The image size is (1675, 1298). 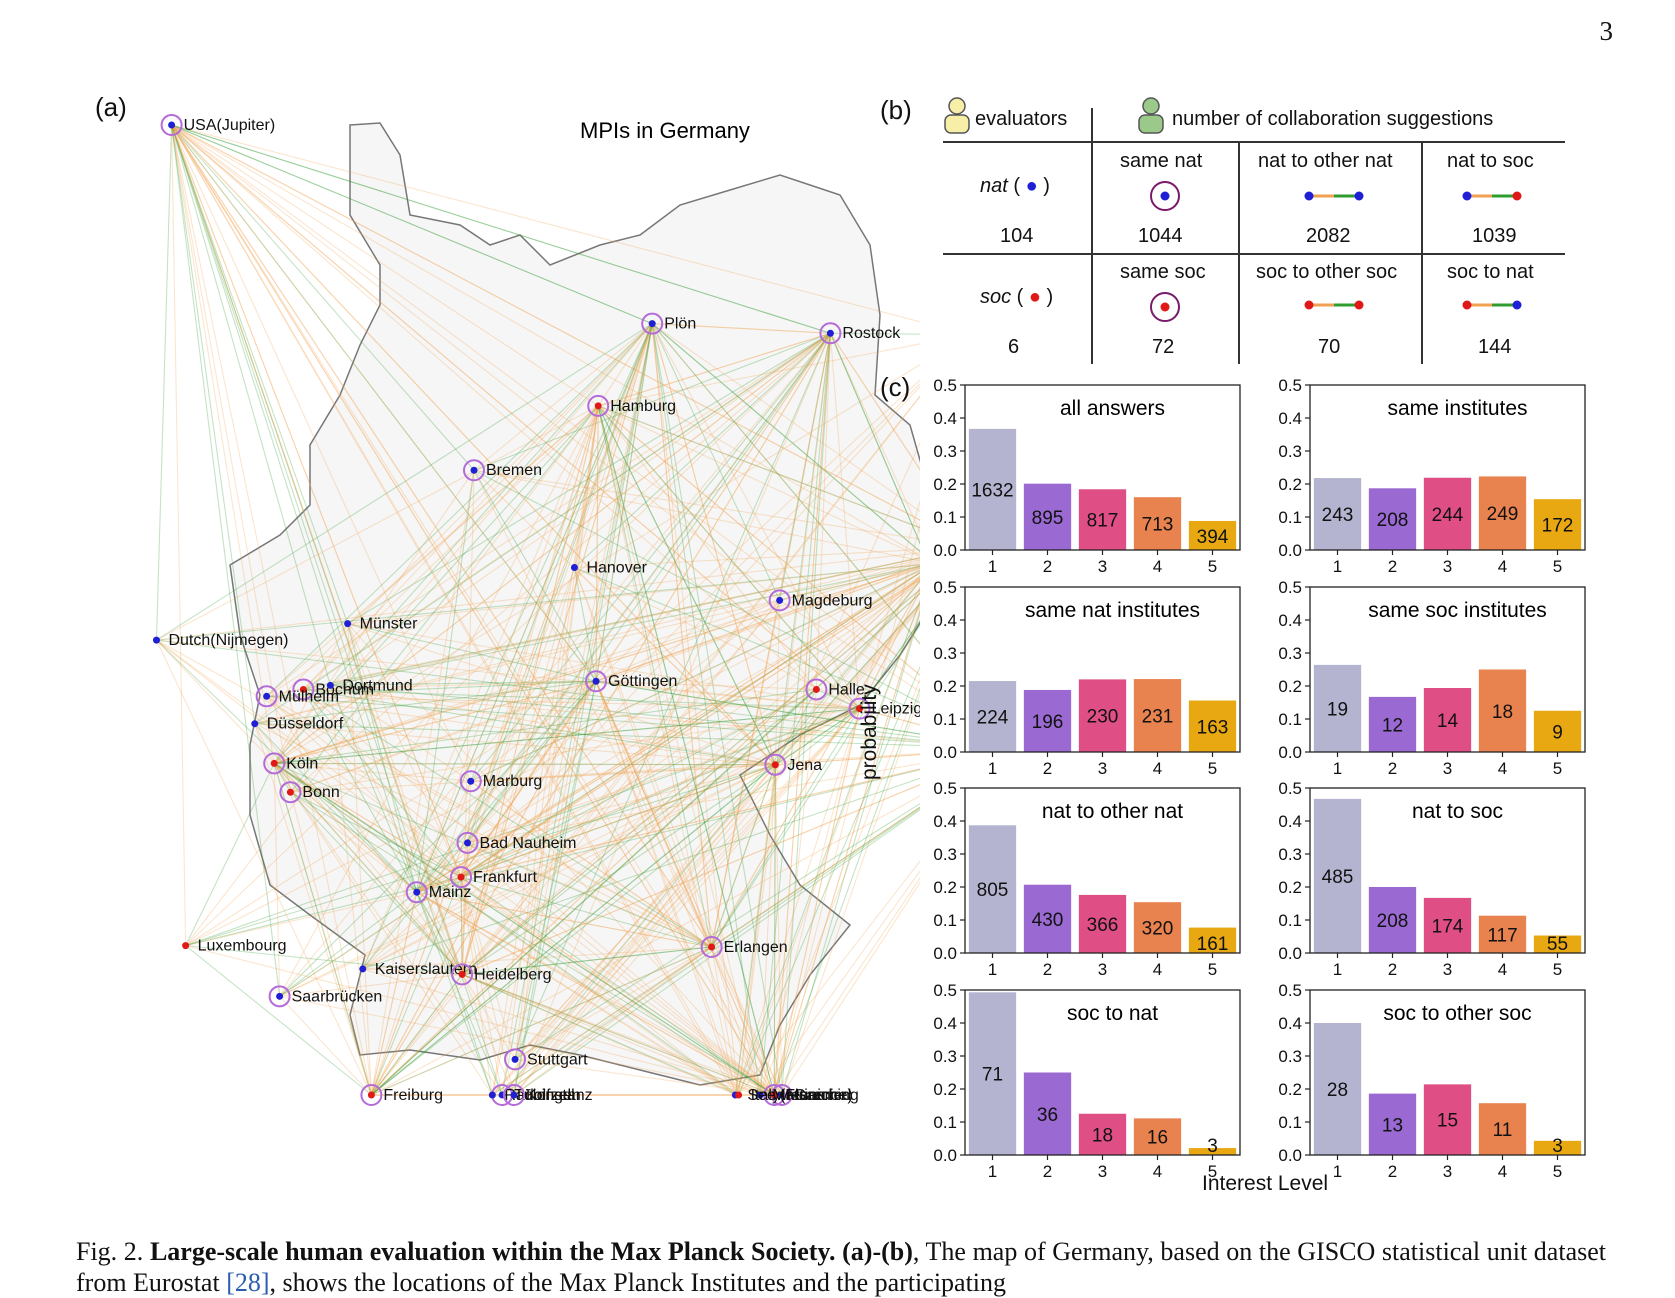 I want to click on city-label: Köln, so click(x=302, y=763).